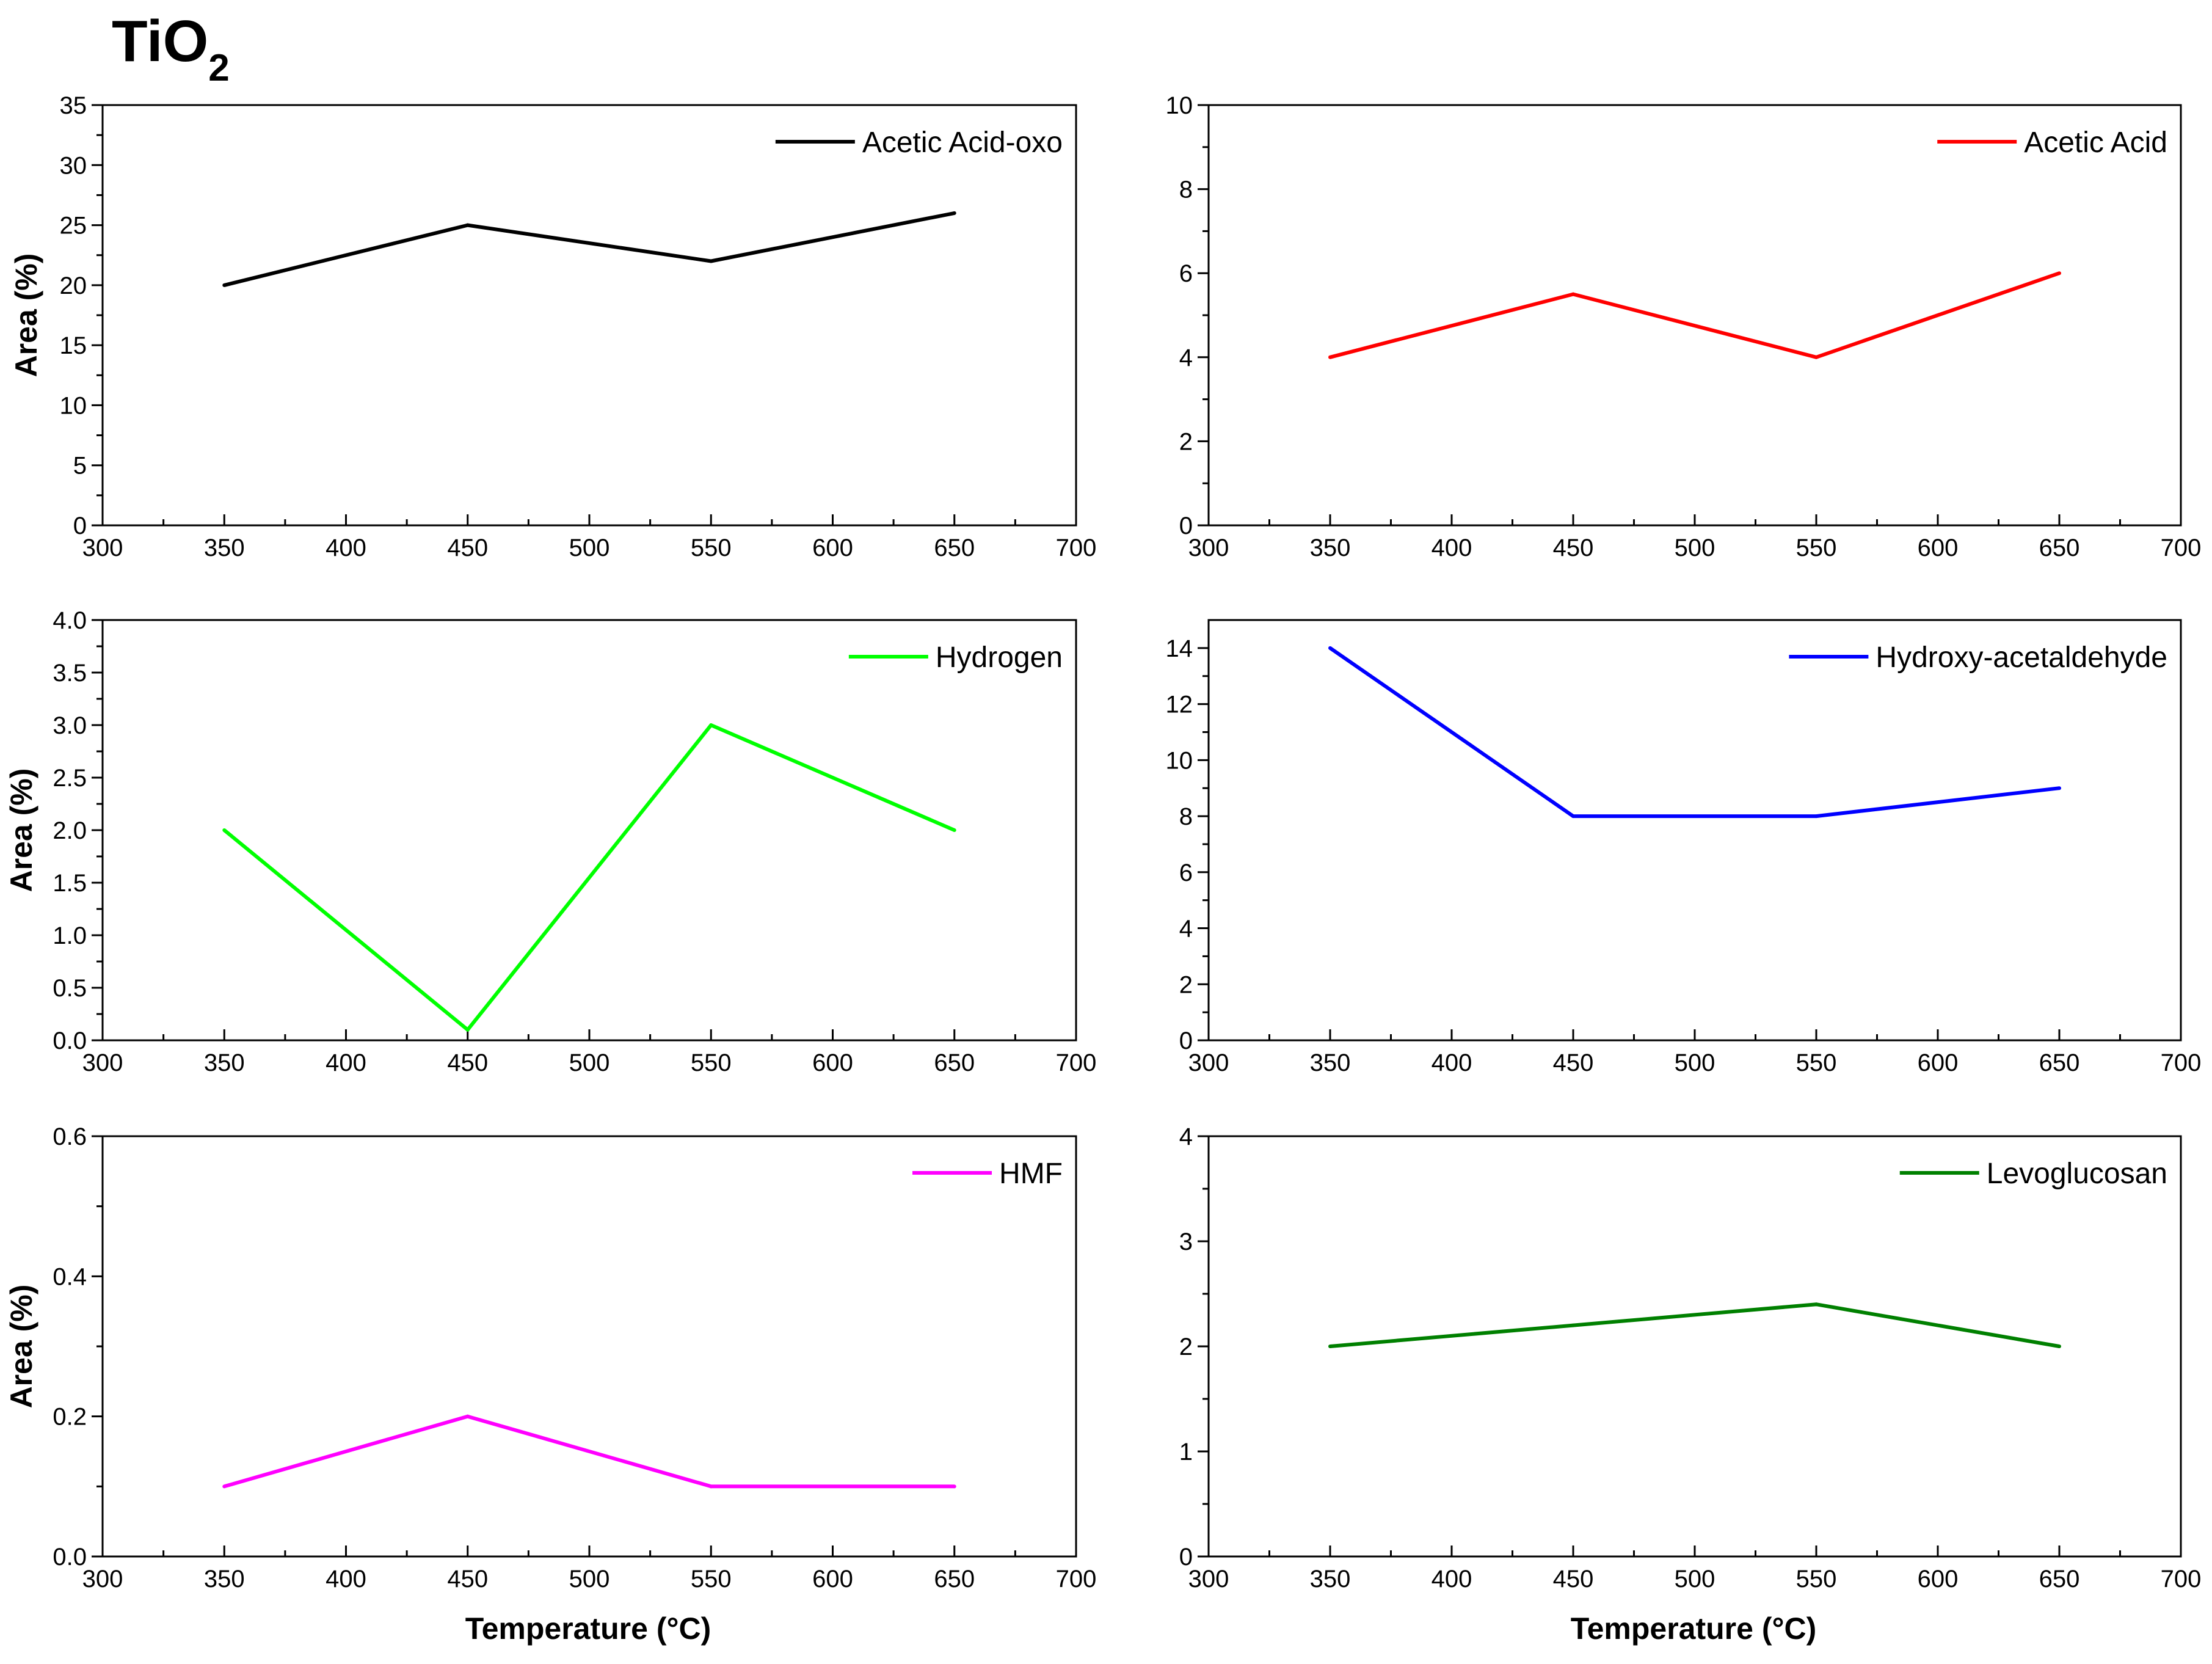 Image resolution: width=2212 pixels, height=1664 pixels. I want to click on legend: HMF, so click(988, 1174).